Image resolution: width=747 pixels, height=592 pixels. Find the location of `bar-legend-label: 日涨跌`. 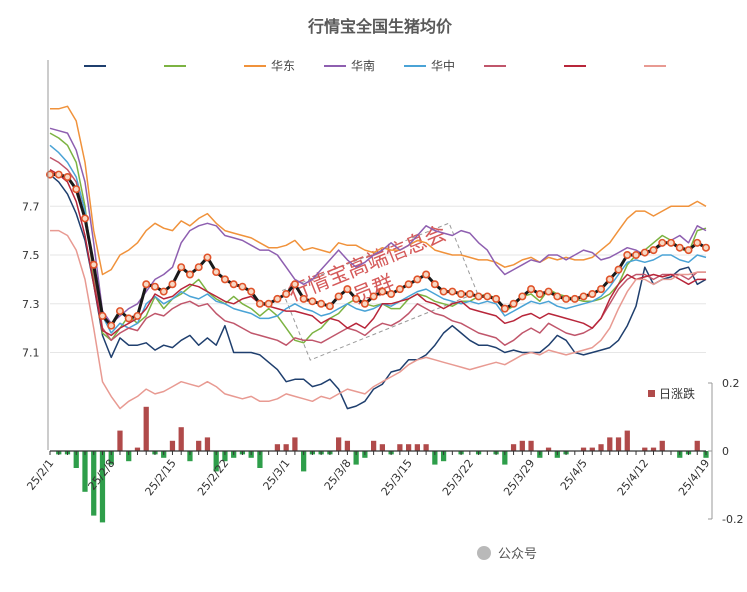

bar-legend-label: 日涨跌 is located at coordinates (677, 393).